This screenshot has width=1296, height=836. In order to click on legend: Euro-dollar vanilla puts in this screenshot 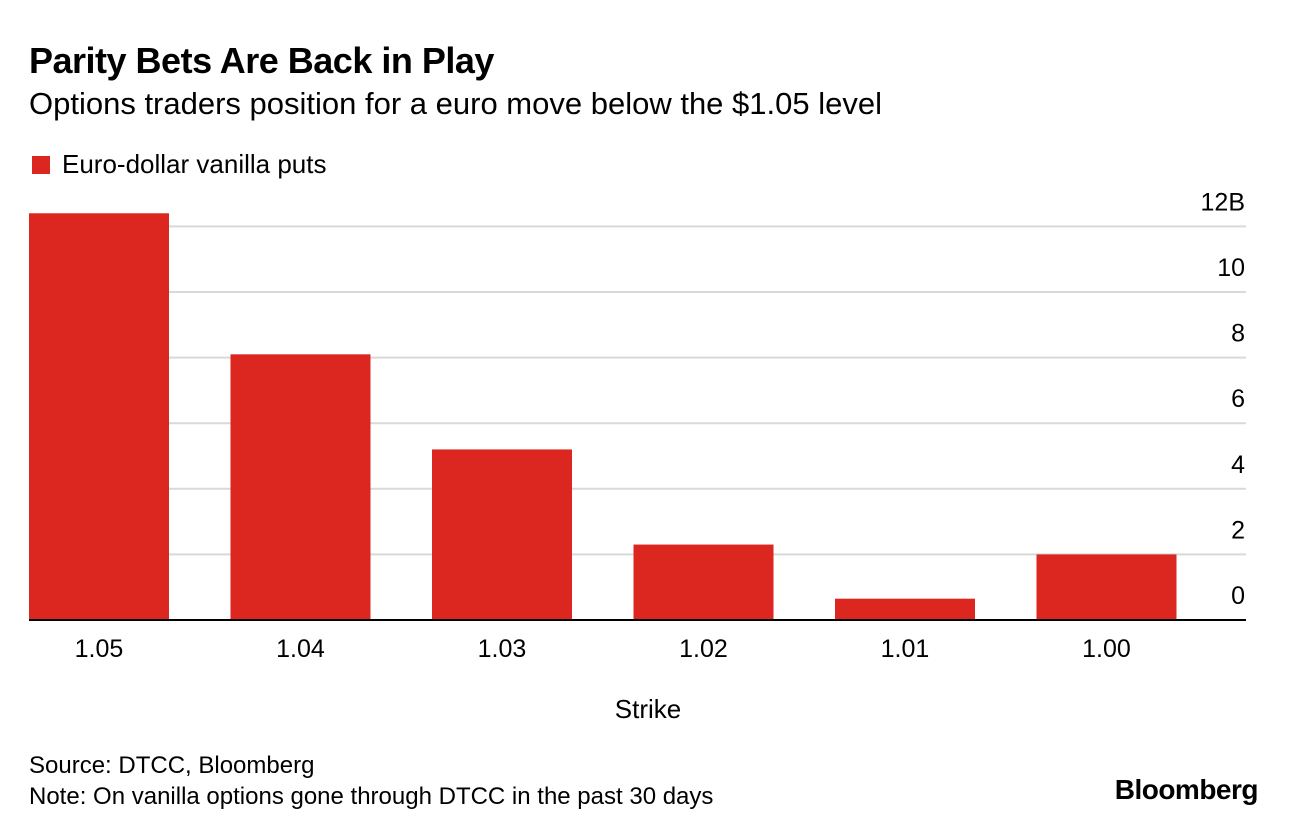, I will do `click(179, 164)`.